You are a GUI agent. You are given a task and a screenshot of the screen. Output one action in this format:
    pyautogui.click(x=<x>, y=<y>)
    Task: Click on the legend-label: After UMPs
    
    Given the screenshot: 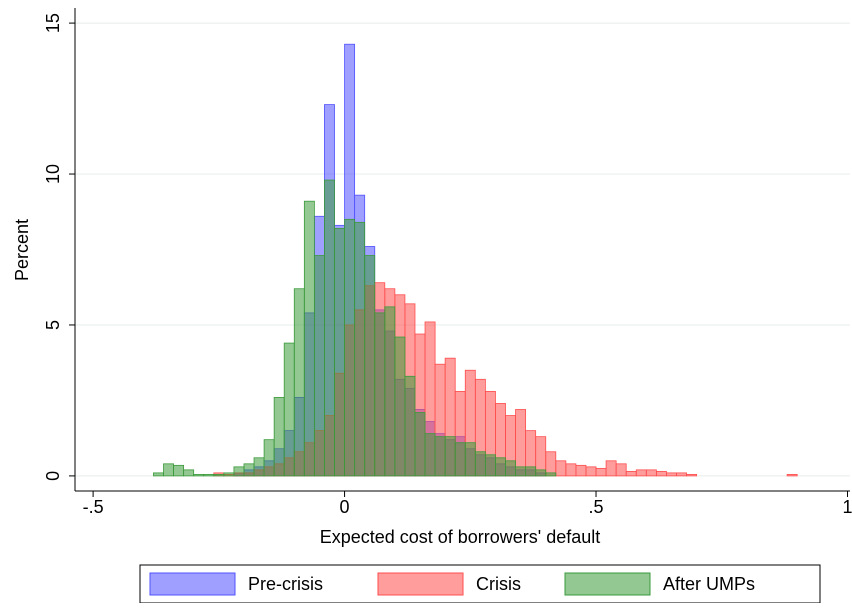 What is the action you would take?
    pyautogui.click(x=709, y=584)
    